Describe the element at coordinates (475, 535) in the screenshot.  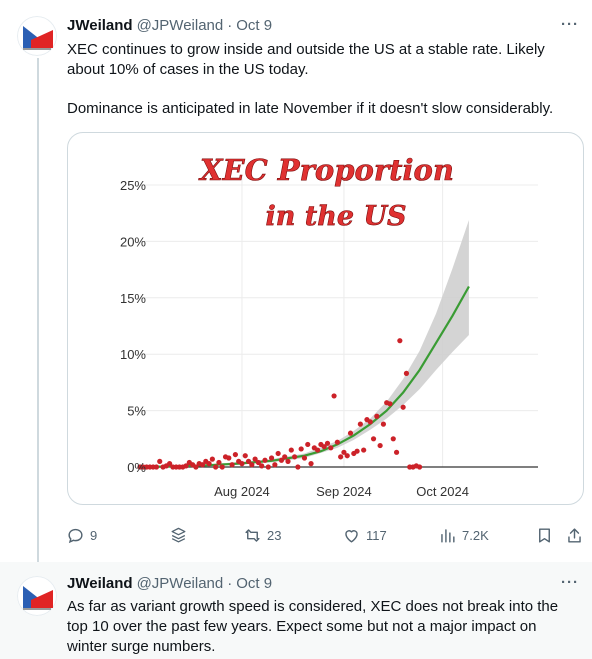
I see `views-count: 7.2K` at that location.